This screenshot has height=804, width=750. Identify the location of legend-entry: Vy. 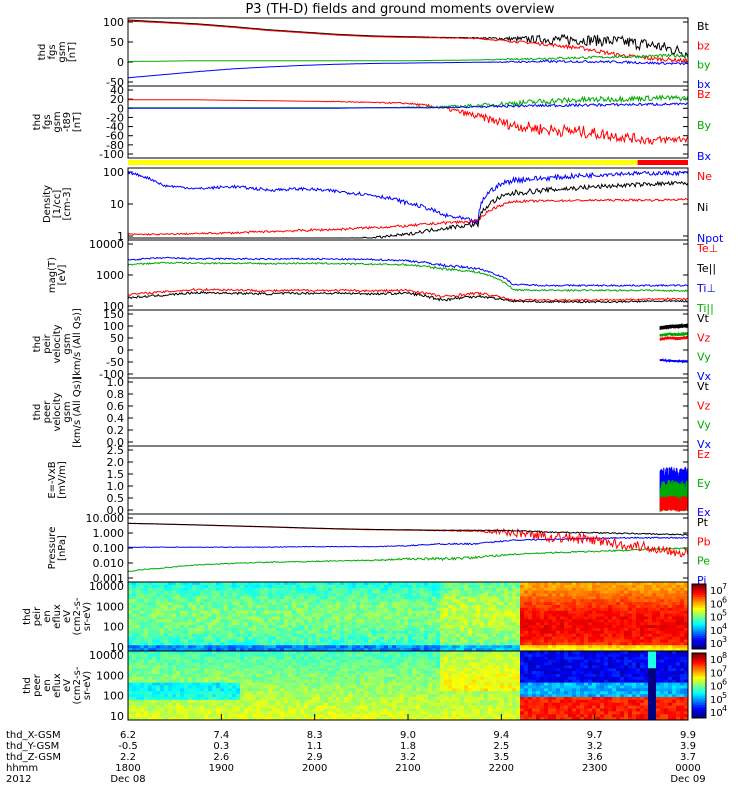
(704, 357).